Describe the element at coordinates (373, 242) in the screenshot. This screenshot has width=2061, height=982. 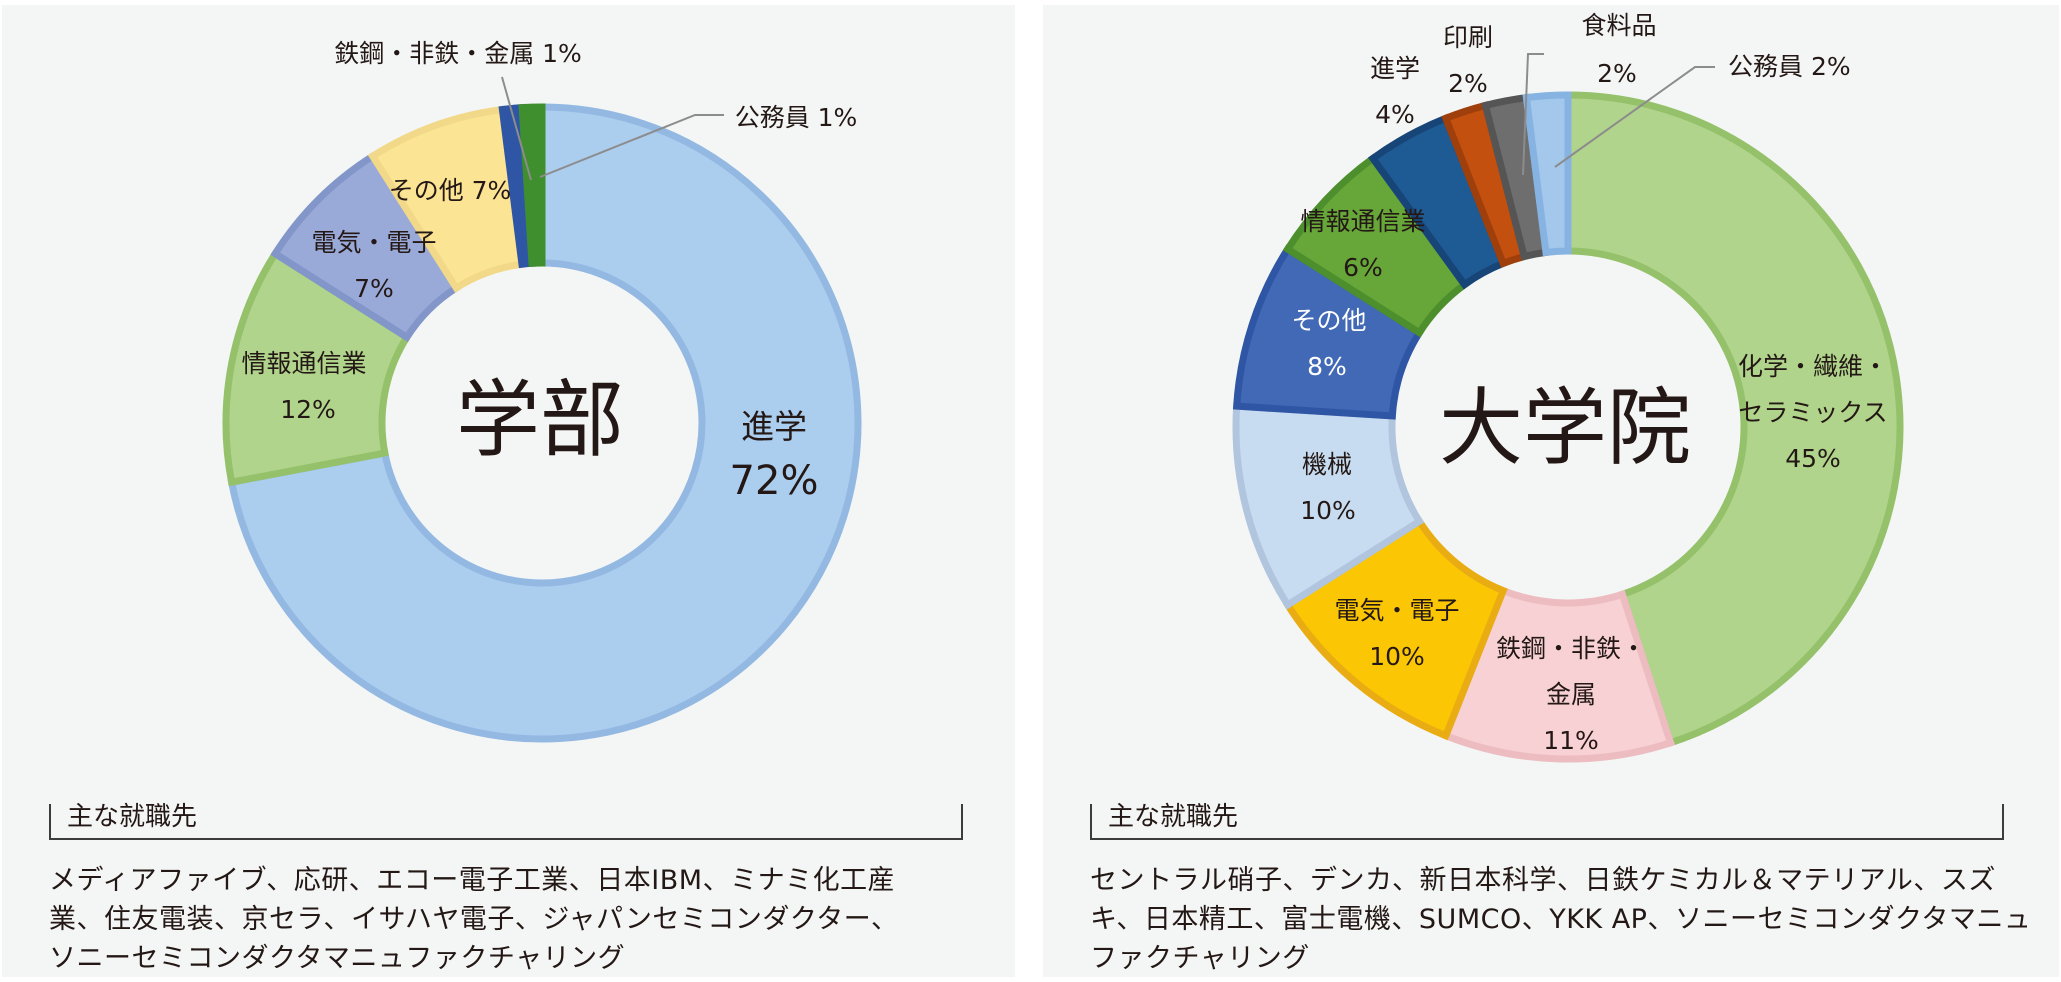
I see `undergrad-label-denki: 電気・電子` at that location.